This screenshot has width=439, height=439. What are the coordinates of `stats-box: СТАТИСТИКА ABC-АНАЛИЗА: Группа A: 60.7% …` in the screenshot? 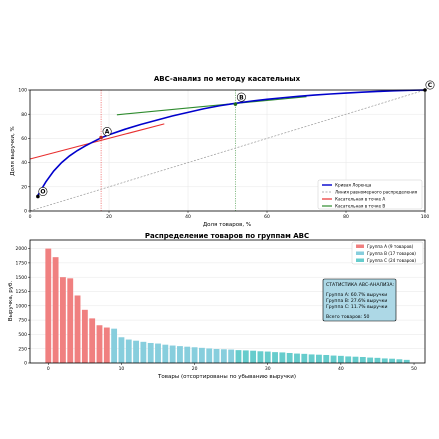 It's located at (359, 300).